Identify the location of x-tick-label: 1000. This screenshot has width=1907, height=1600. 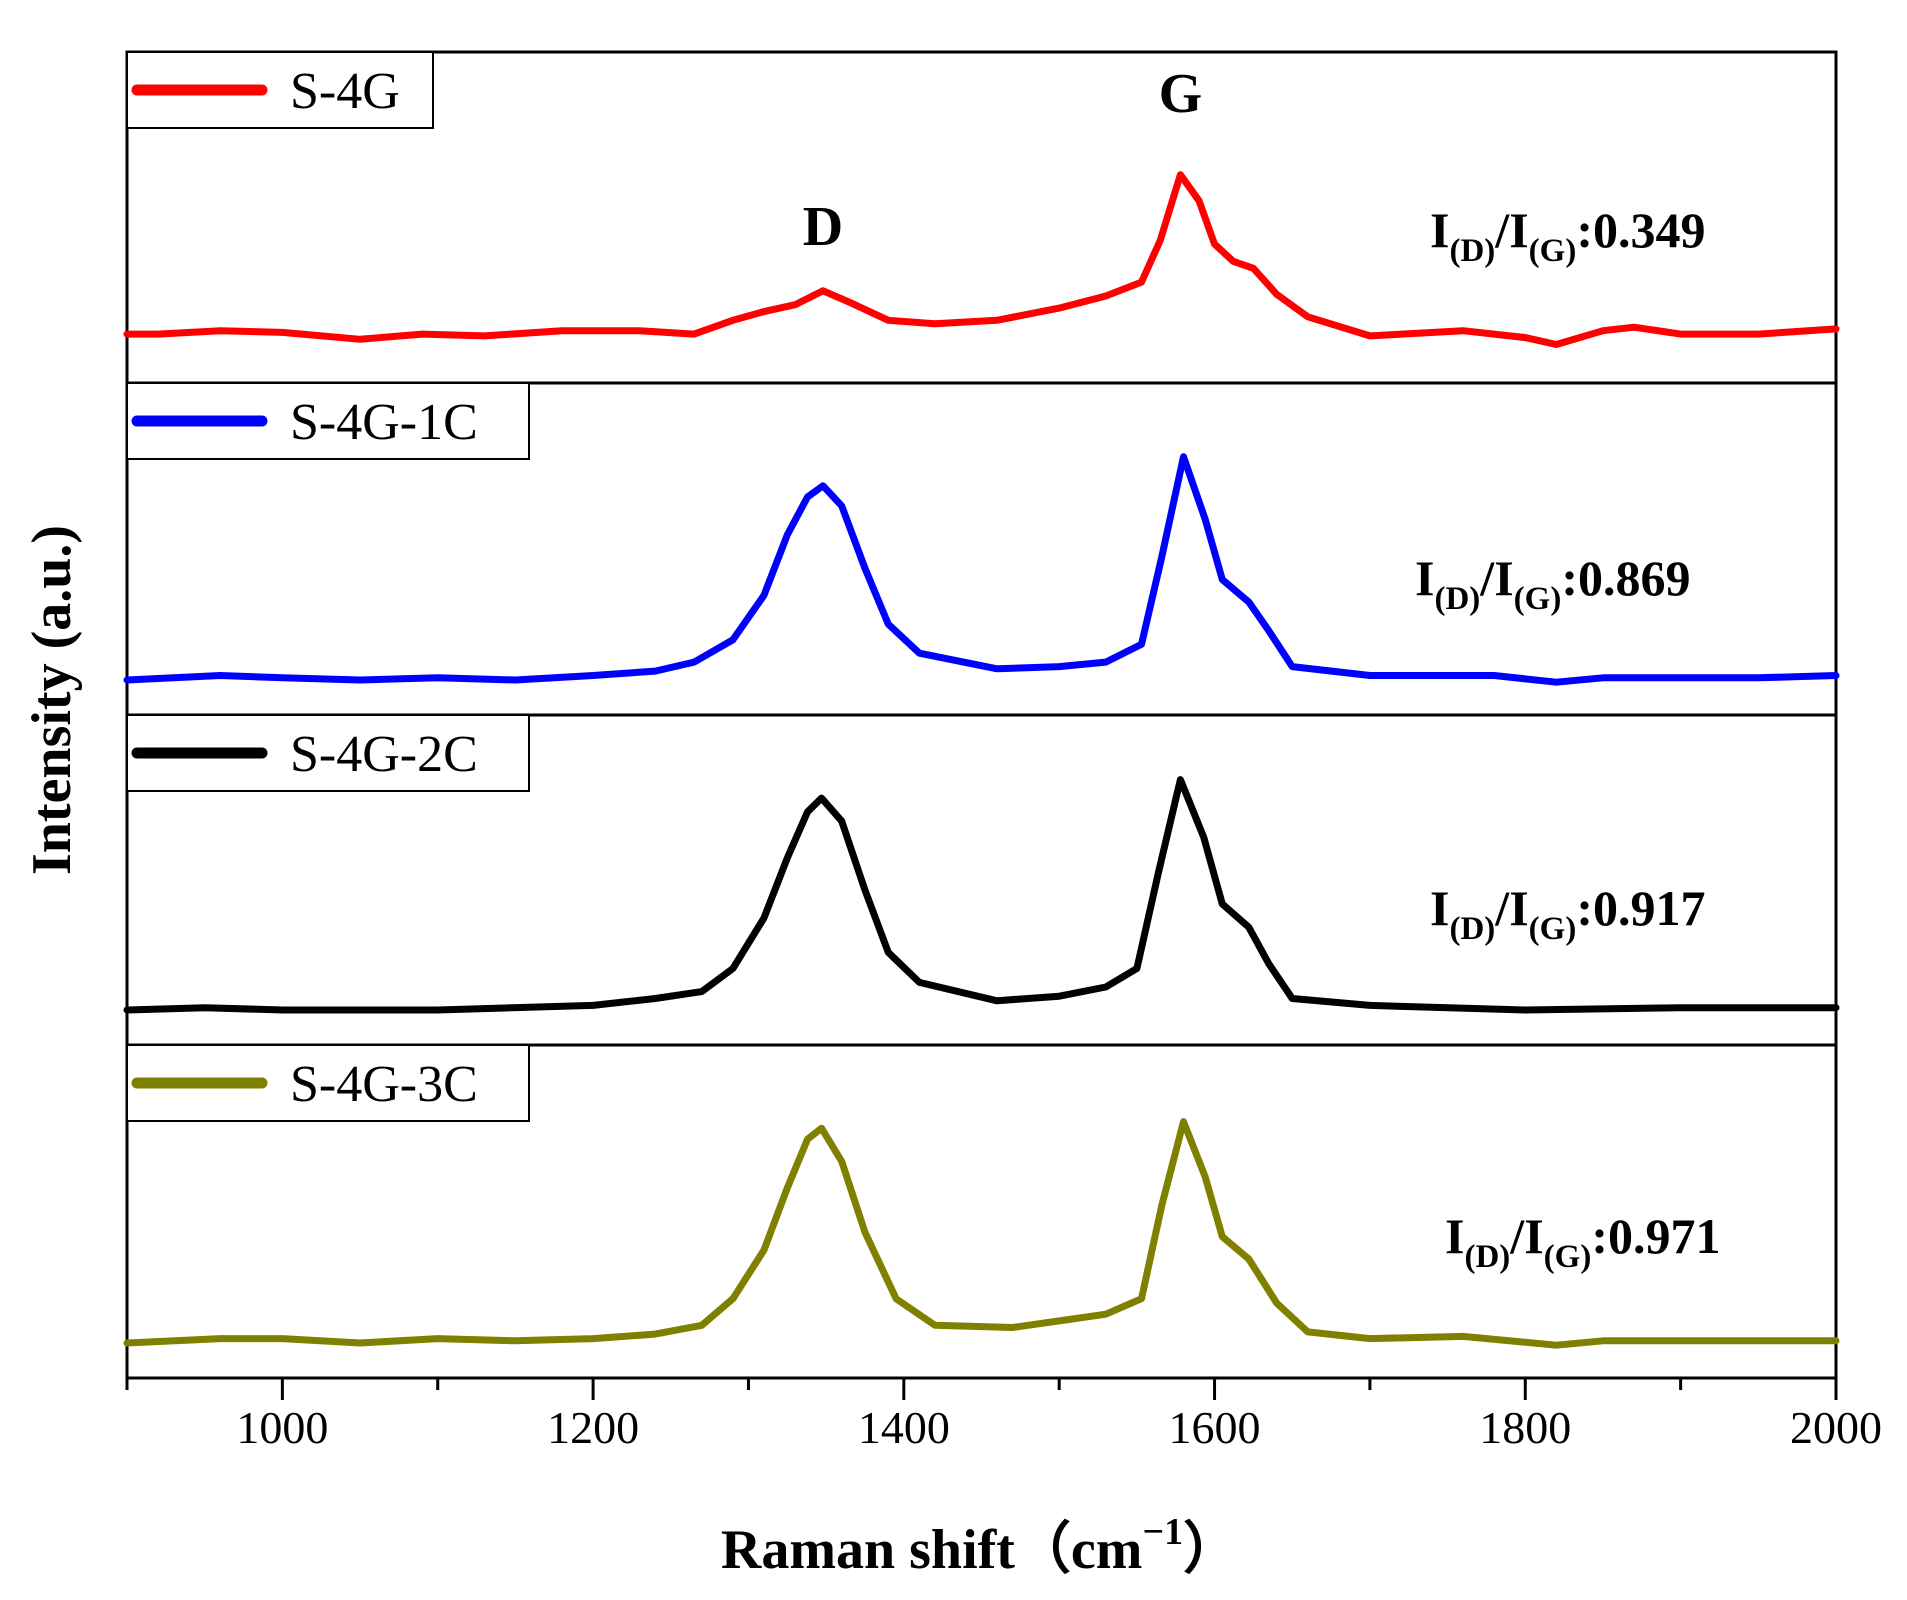
(282, 1427).